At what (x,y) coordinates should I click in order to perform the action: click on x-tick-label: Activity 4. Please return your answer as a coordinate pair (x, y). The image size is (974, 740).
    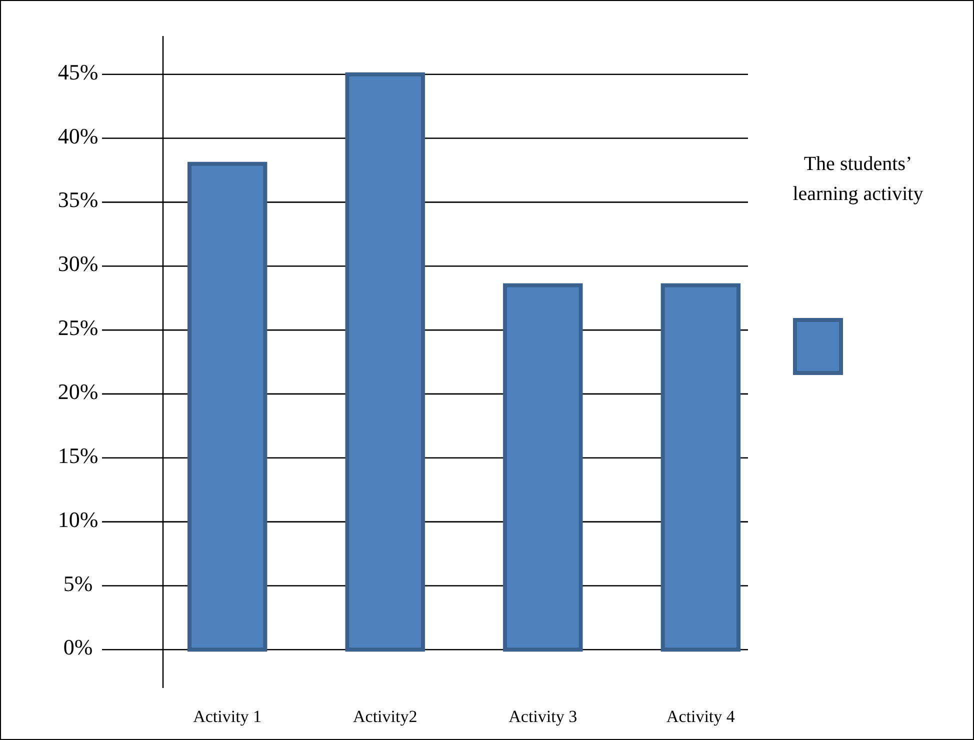
    Looking at the image, I should click on (701, 716).